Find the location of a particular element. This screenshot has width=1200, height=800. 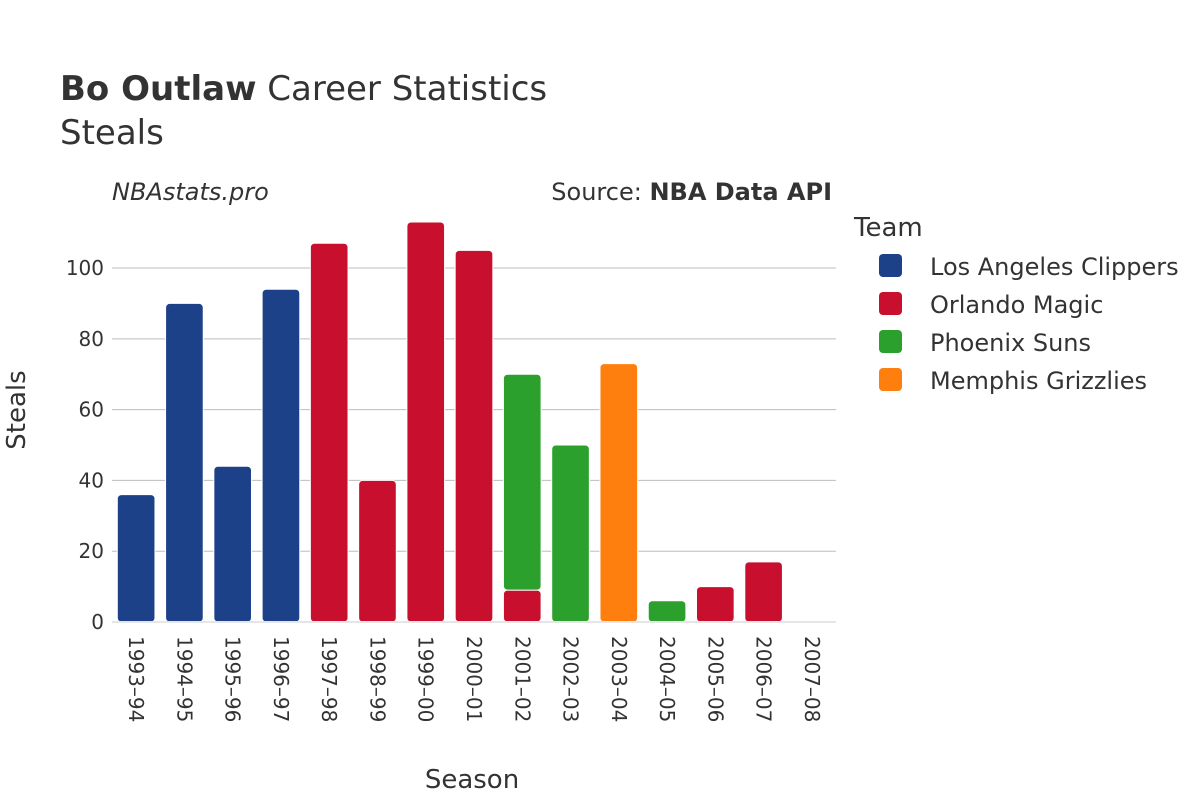

legend-title: Team is located at coordinates (888, 228).